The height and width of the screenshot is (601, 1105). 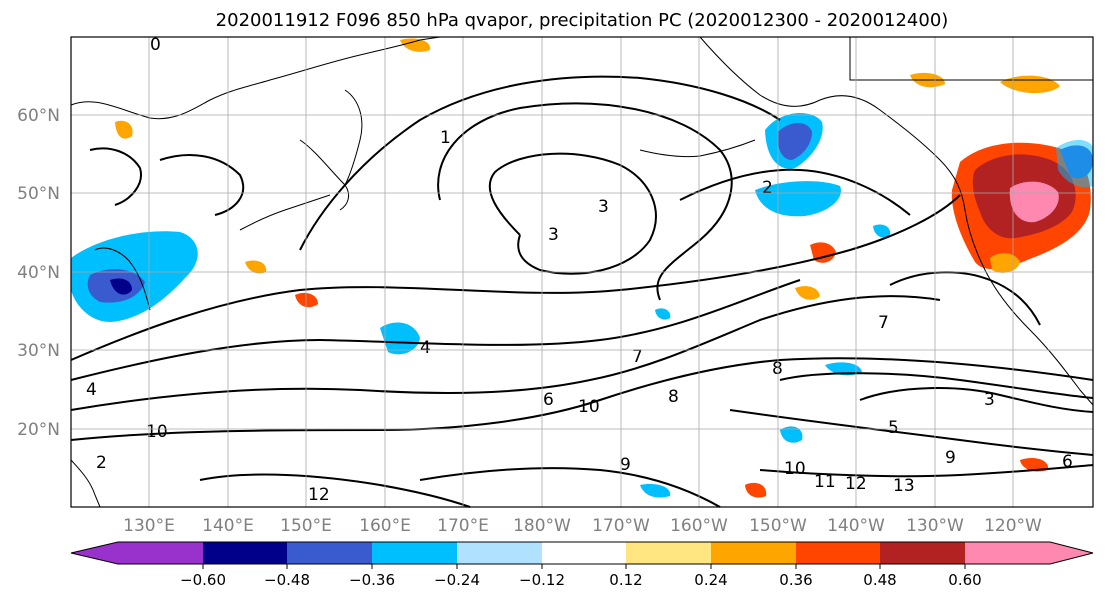 What do you see at coordinates (794, 141) in the screenshot?
I see `shade-goa-blue` at bounding box center [794, 141].